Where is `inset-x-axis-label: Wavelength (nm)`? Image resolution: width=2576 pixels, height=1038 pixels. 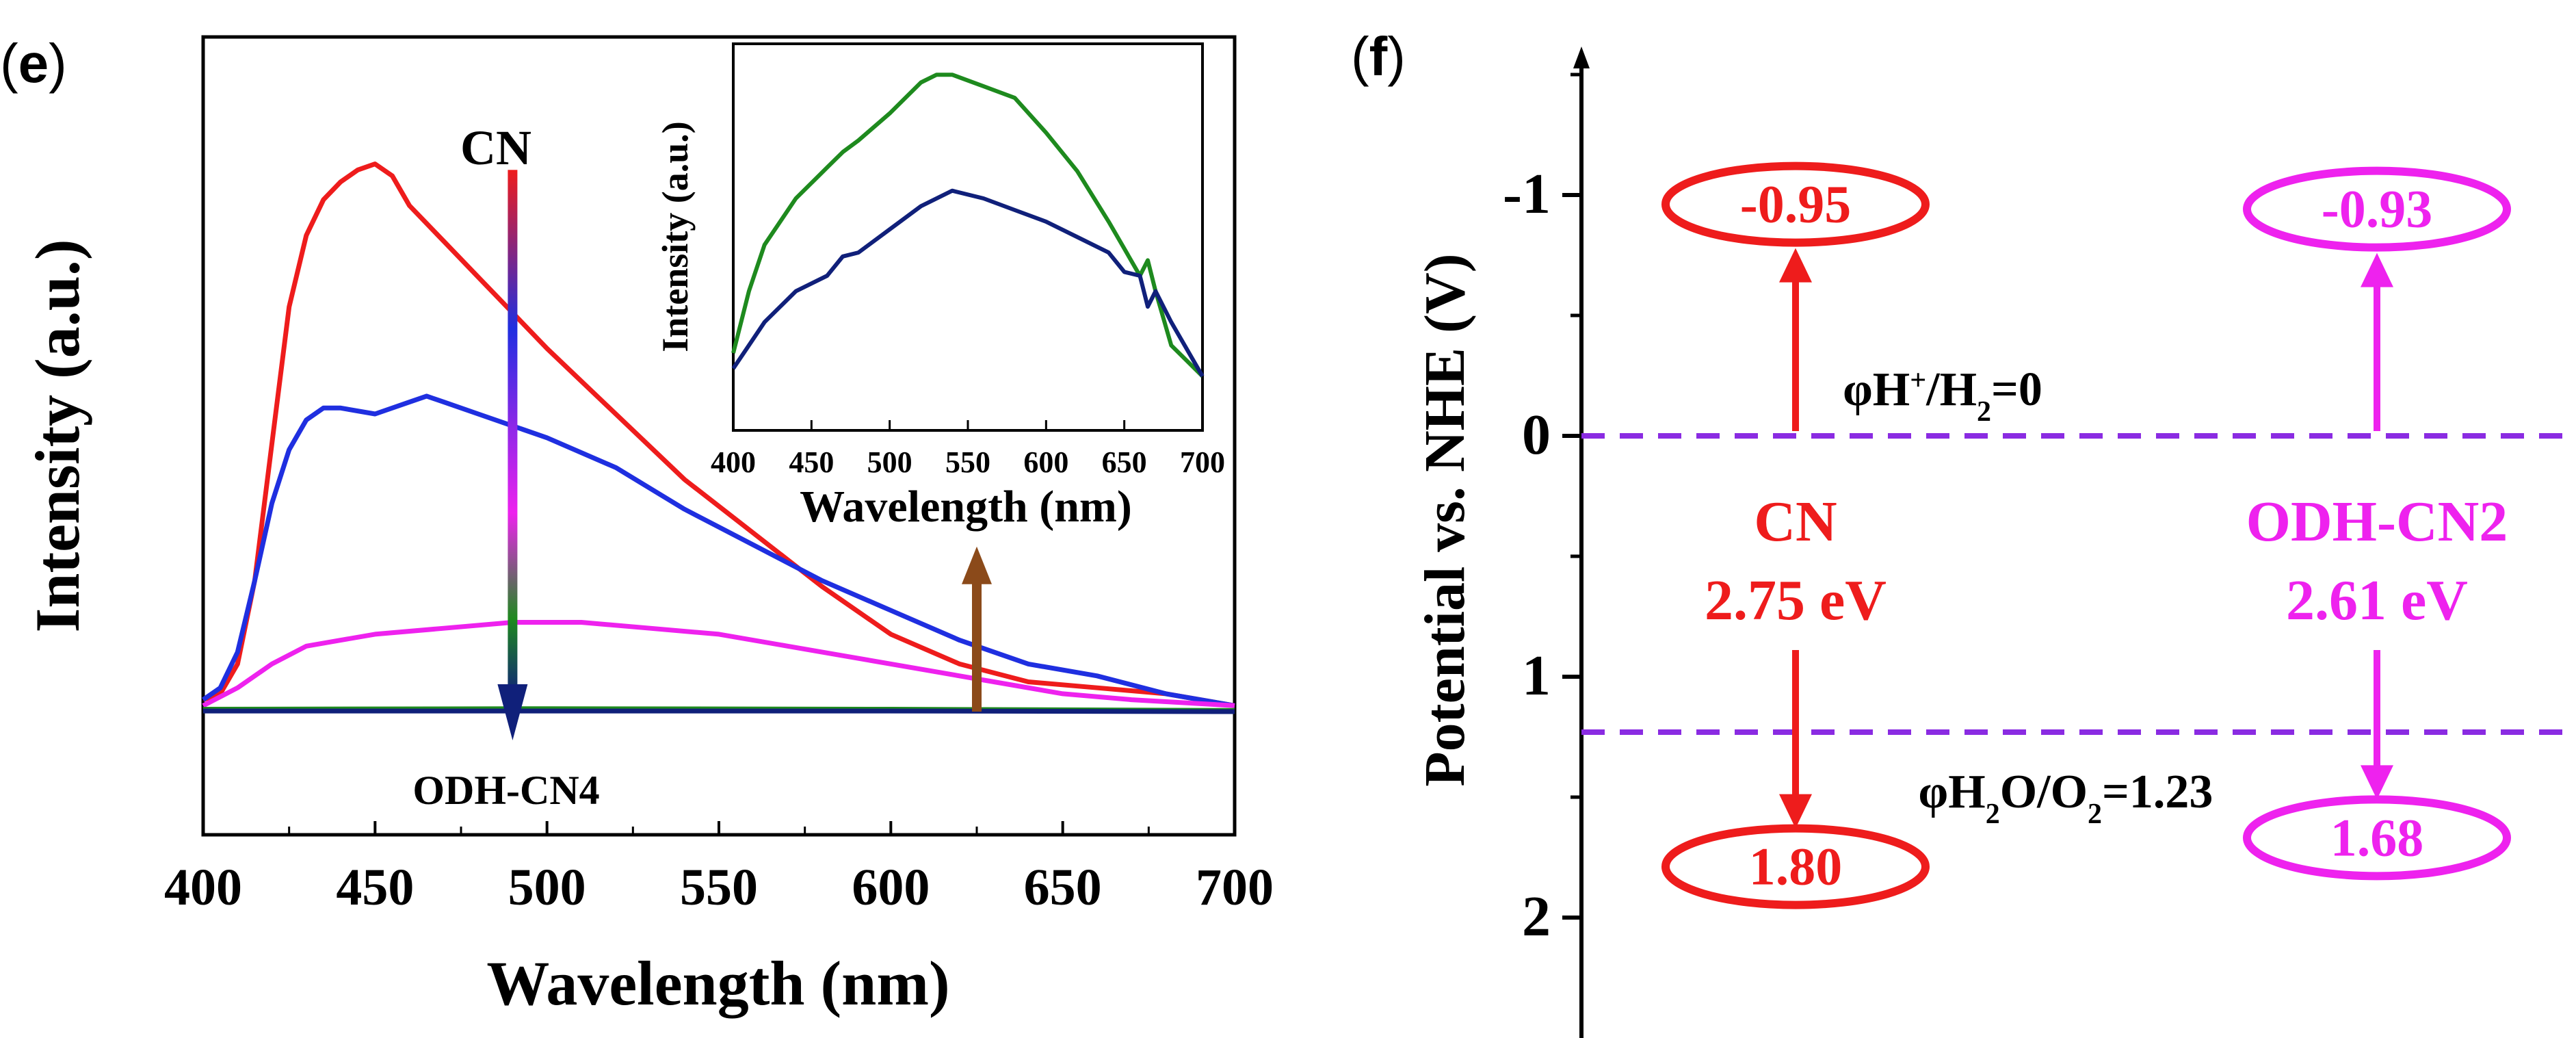 inset-x-axis-label: Wavelength (nm) is located at coordinates (966, 507).